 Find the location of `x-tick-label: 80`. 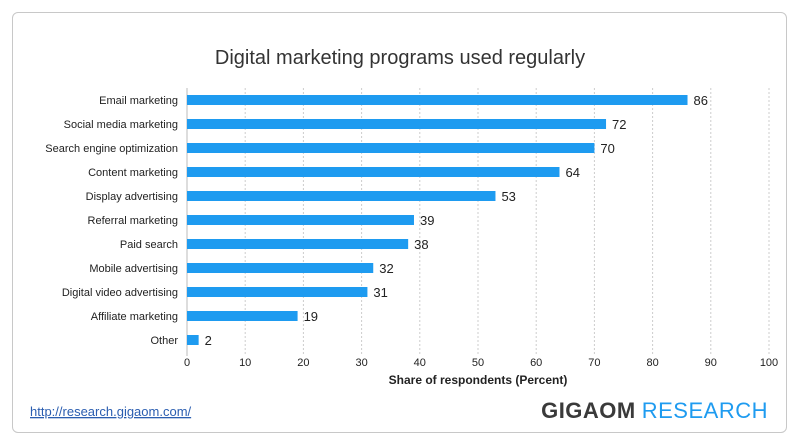

x-tick-label: 80 is located at coordinates (652, 363).